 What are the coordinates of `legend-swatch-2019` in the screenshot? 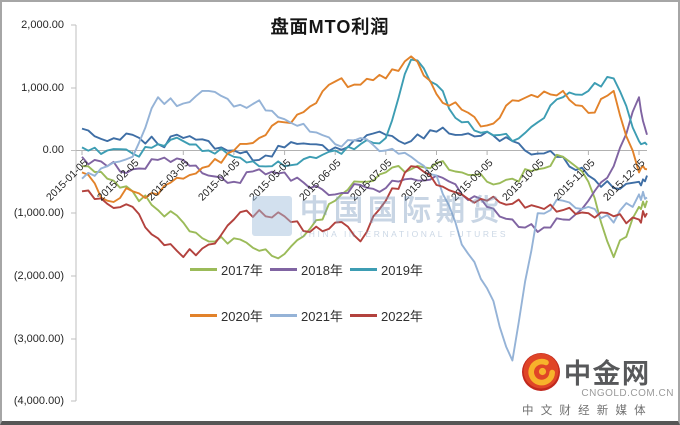 It's located at (363, 269).